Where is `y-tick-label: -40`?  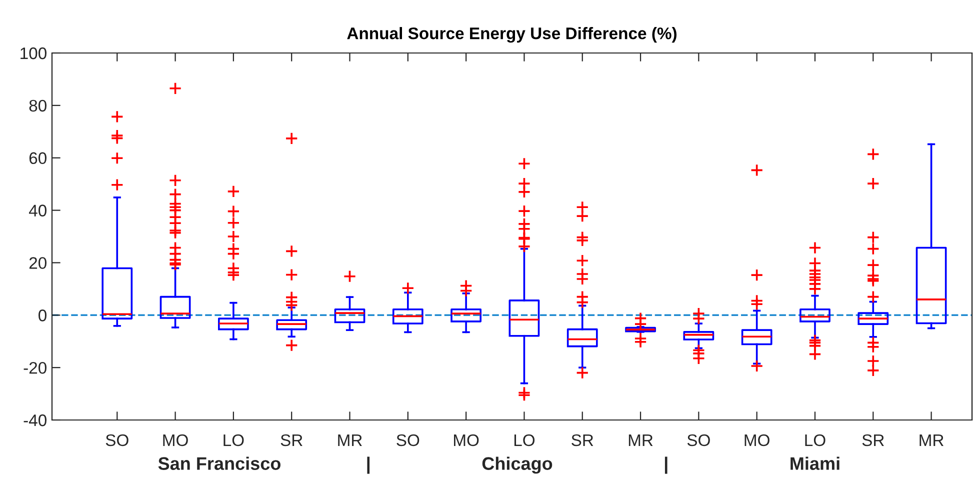
y-tick-label: -40 is located at coordinates (35, 420).